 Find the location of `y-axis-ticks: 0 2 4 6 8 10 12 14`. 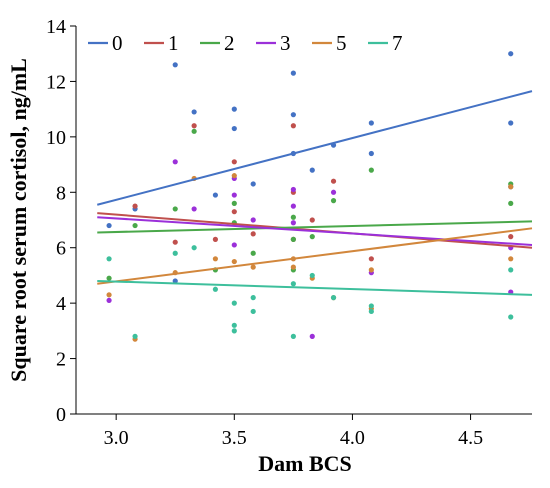

y-axis-ticks: 0 2 4 6 8 10 12 14 is located at coordinates (61, 221).